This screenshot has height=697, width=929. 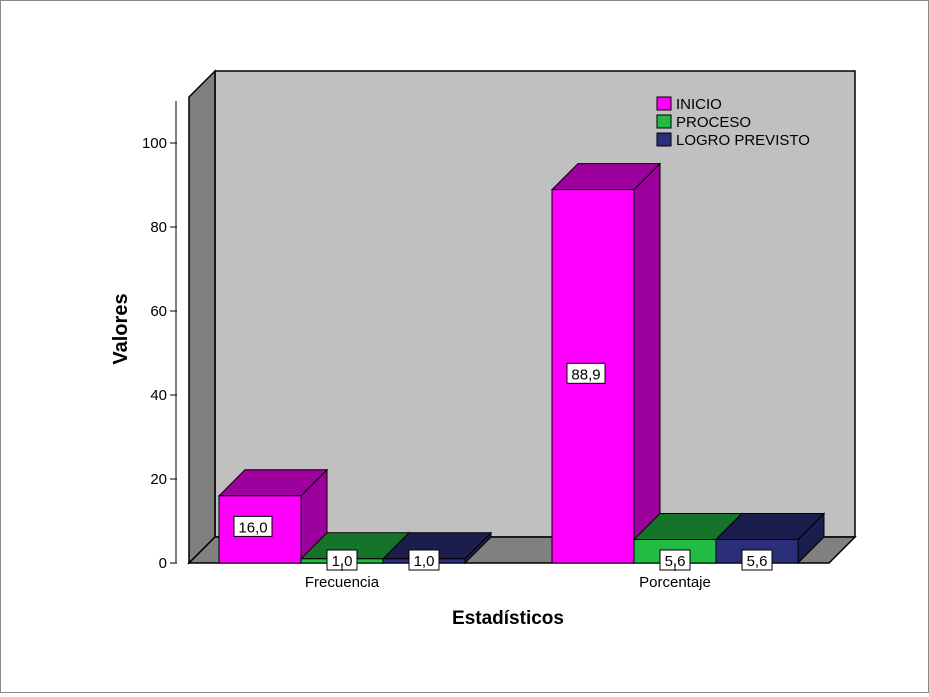 What do you see at coordinates (159, 336) in the screenshot?
I see `y-axis: 0 20 40 60 80 100` at bounding box center [159, 336].